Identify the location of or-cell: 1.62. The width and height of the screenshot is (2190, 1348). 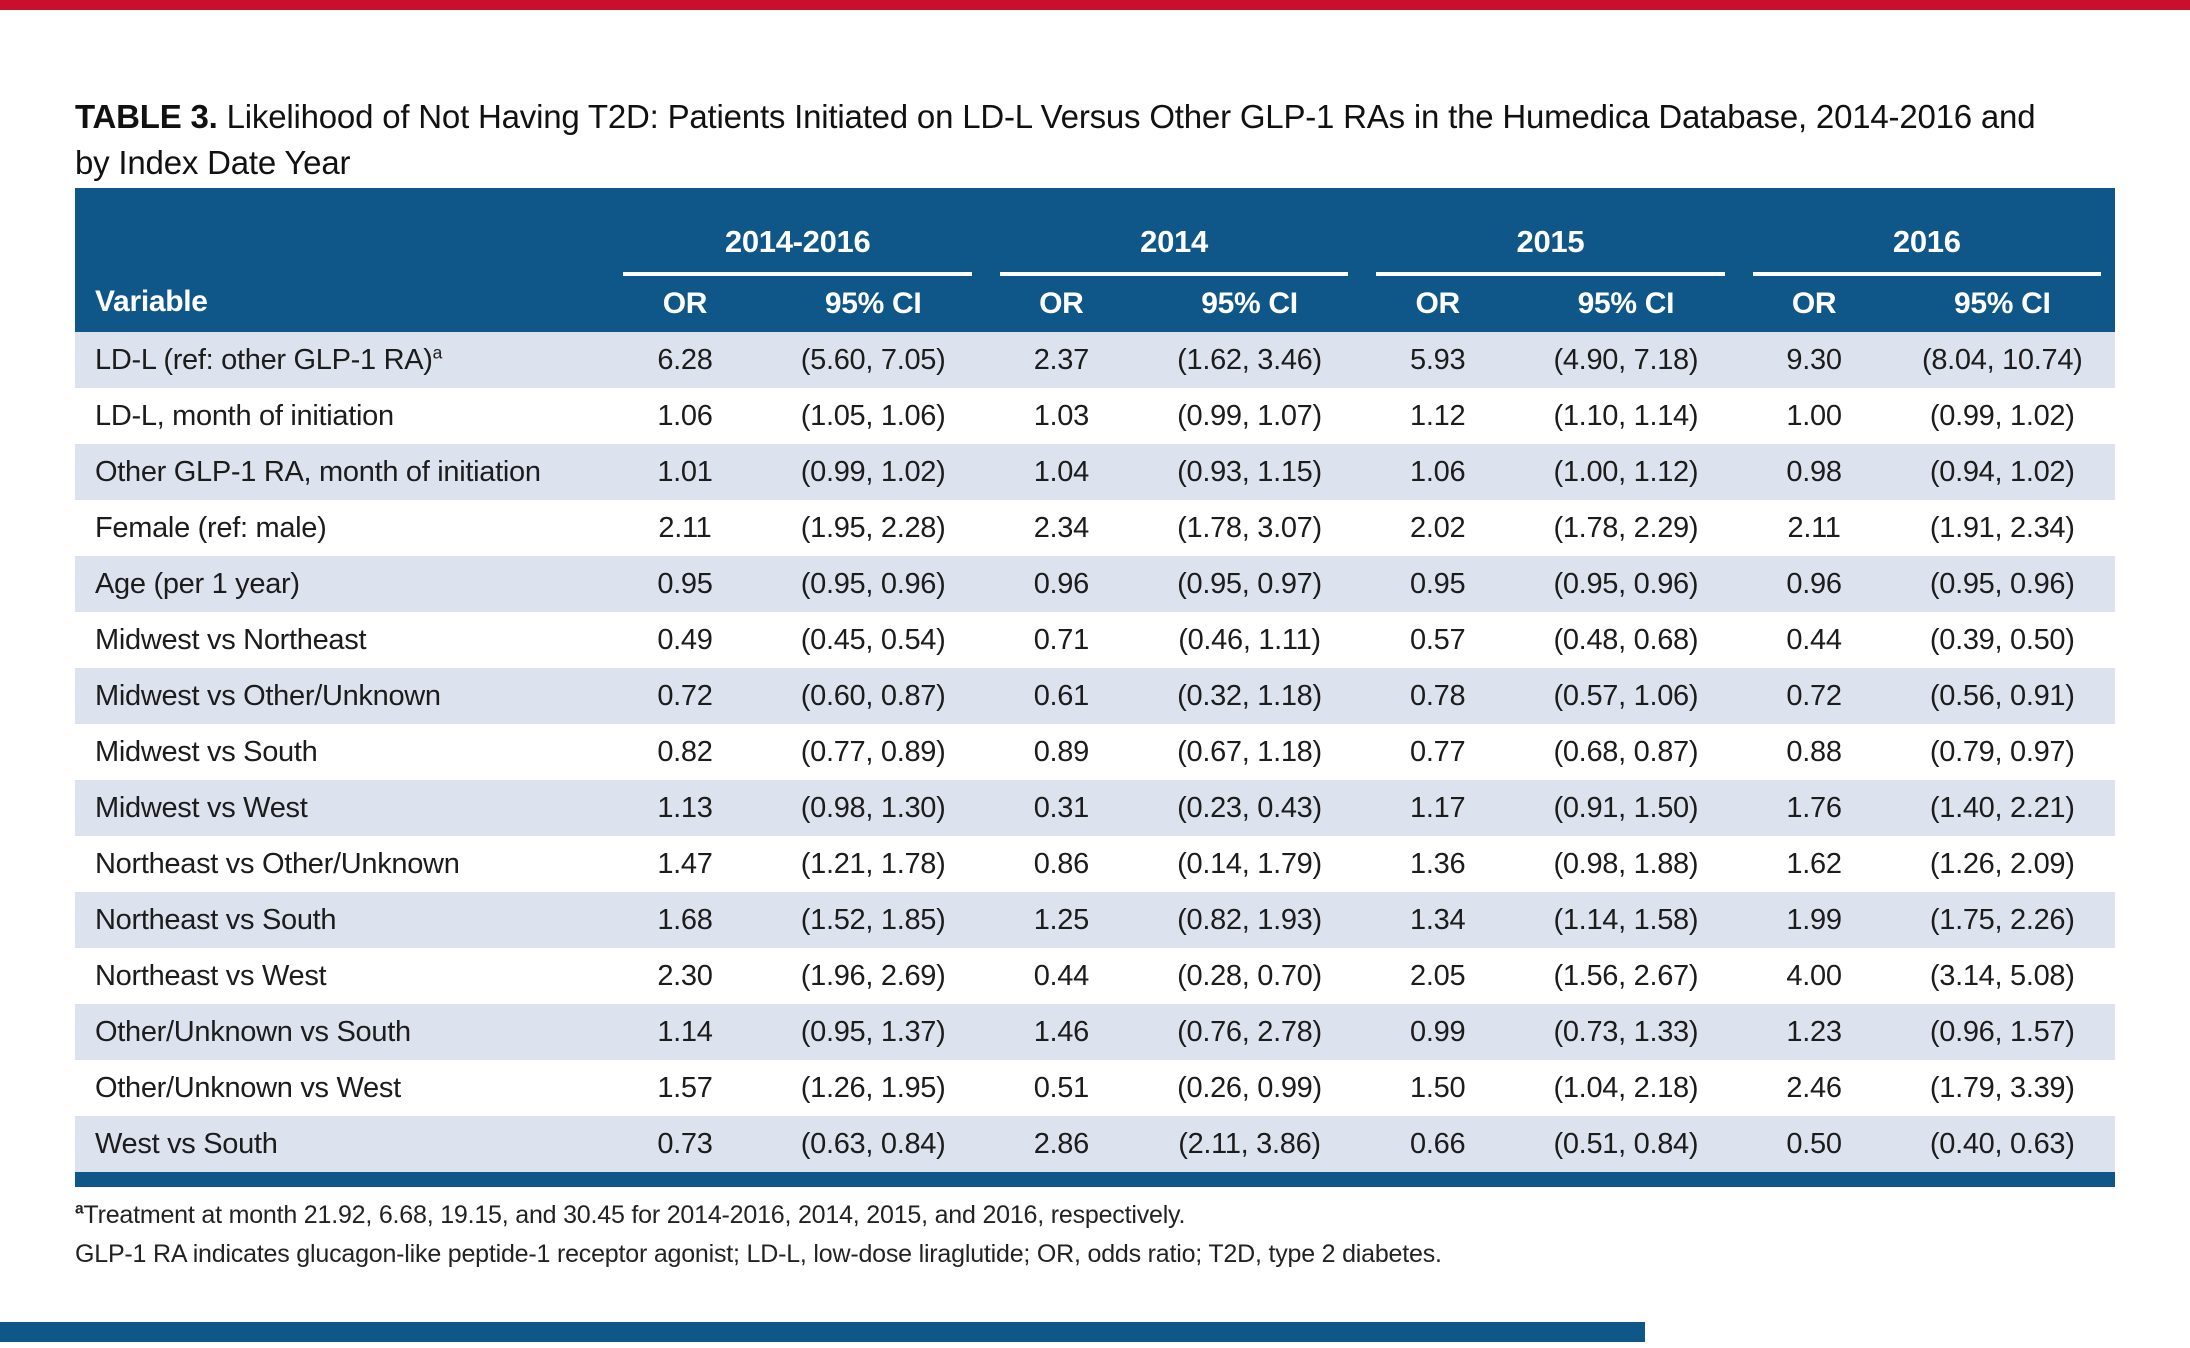
(1814, 863).